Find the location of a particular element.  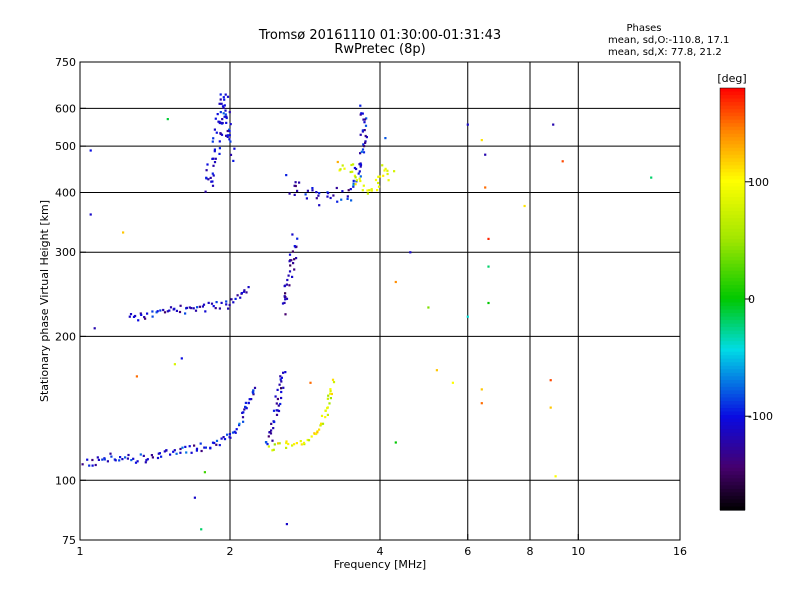

x-axis-ticks: 1 2 4 6 8 10 16 is located at coordinates (382, 546).